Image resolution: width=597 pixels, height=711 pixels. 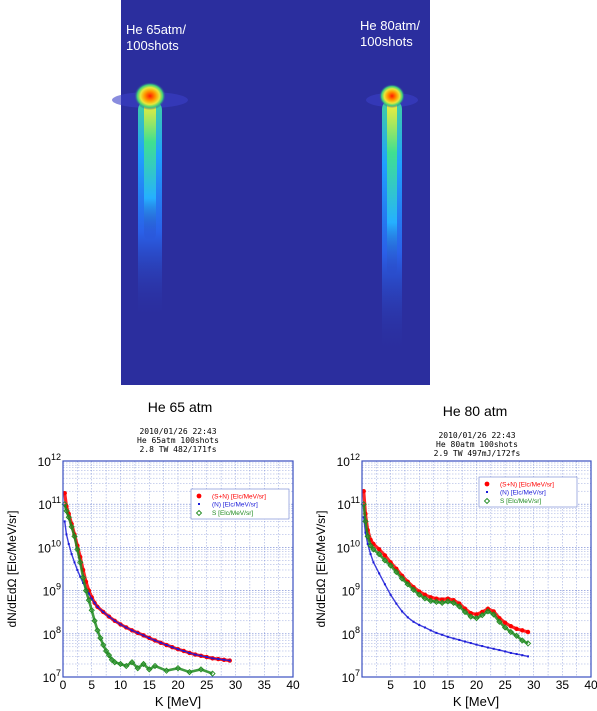 What do you see at coordinates (178, 440) in the screenshot?
I see `chart-subtitle-line2: He 65atm 100shots` at bounding box center [178, 440].